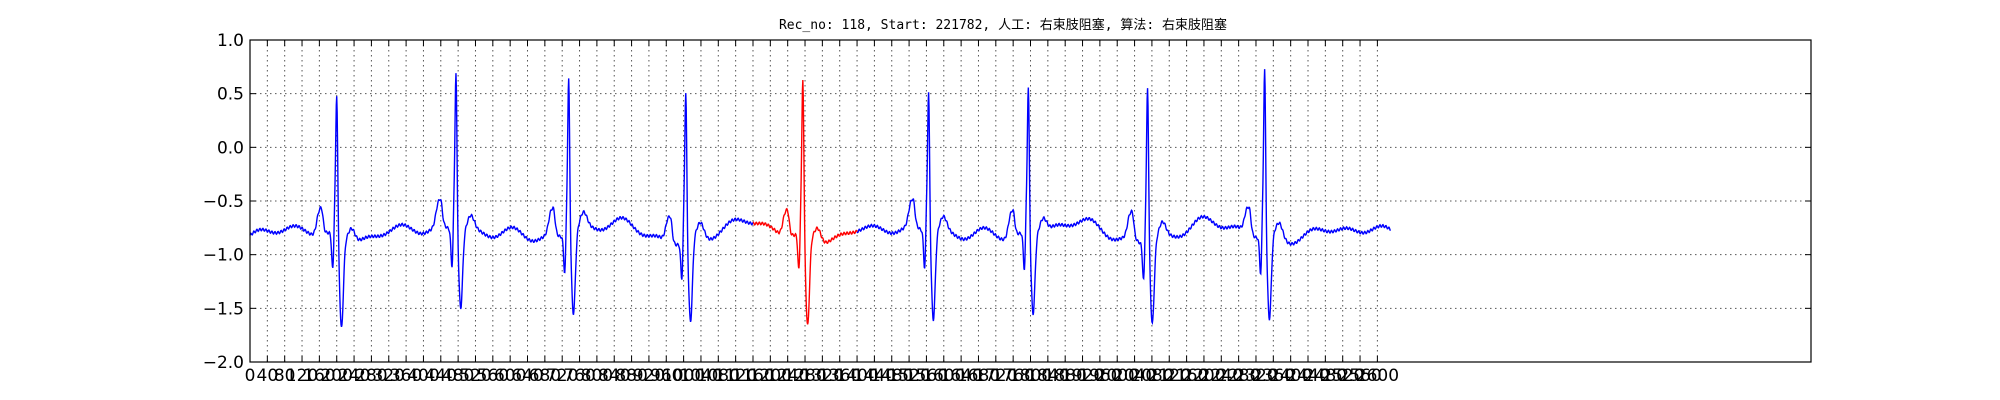  I want to click on x-tick-label: 2160, so click(1186, 376).